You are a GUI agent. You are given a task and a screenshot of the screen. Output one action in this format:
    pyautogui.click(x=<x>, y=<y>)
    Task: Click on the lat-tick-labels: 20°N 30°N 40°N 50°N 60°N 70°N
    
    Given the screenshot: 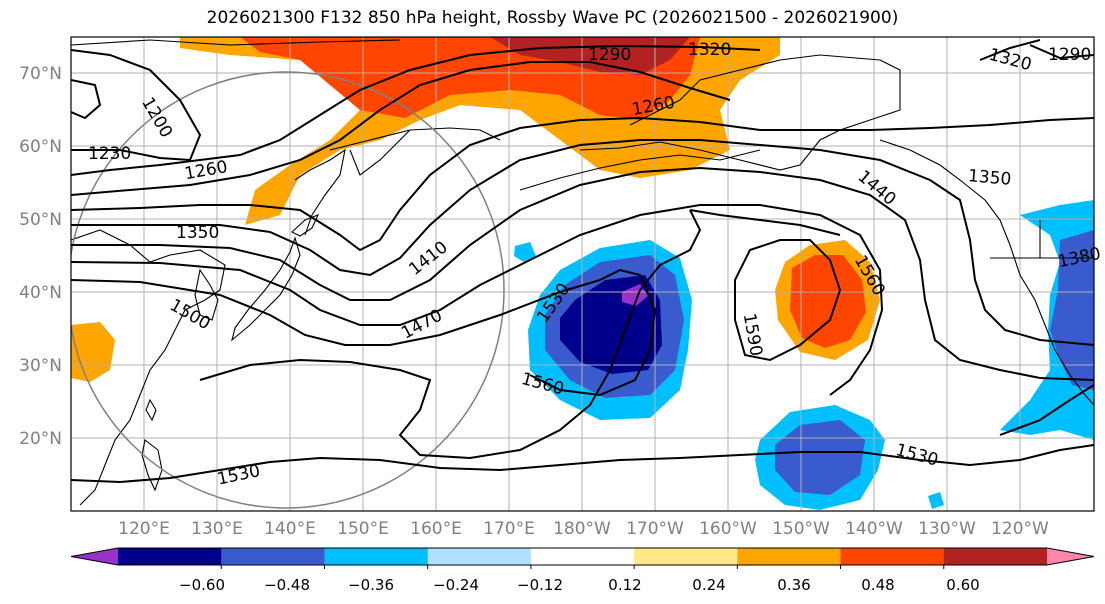 What is the action you would take?
    pyautogui.click(x=40, y=256)
    